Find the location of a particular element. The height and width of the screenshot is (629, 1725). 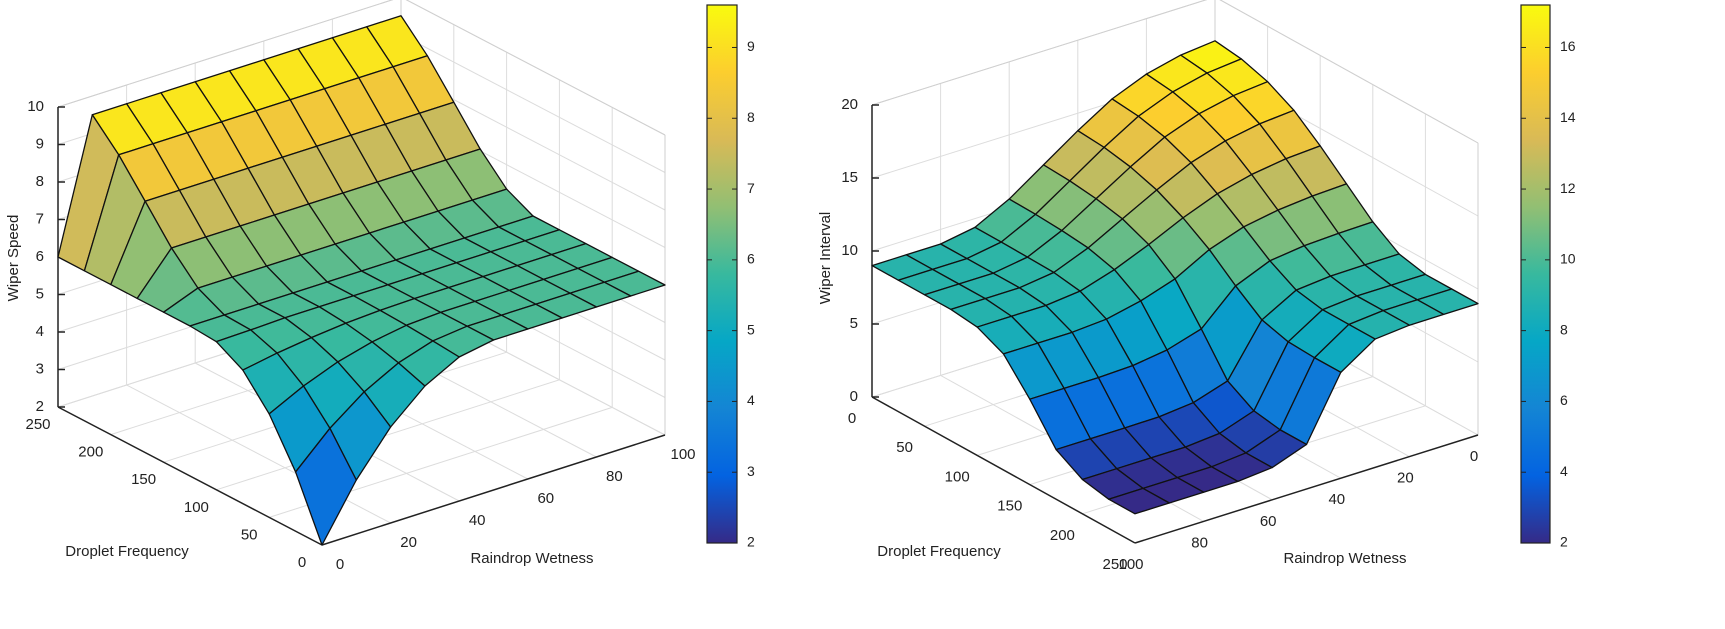

colorbar-tick-label: 9 is located at coordinates (751, 46).